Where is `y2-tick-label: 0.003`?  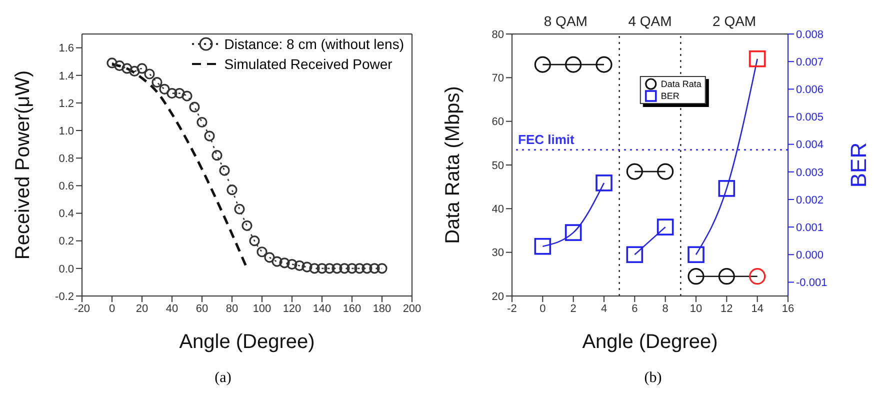
y2-tick-label: 0.003 is located at coordinates (810, 172).